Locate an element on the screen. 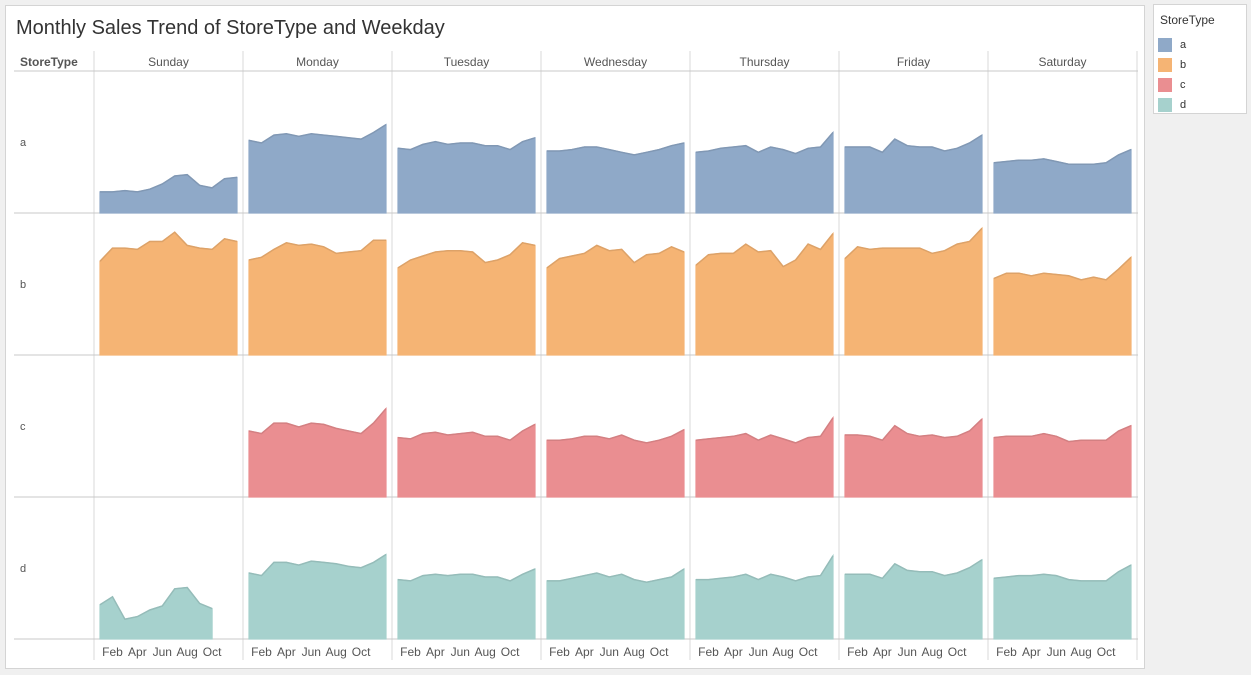 This screenshot has width=1251, height=675. line-c-monday is located at coordinates (317, 421).